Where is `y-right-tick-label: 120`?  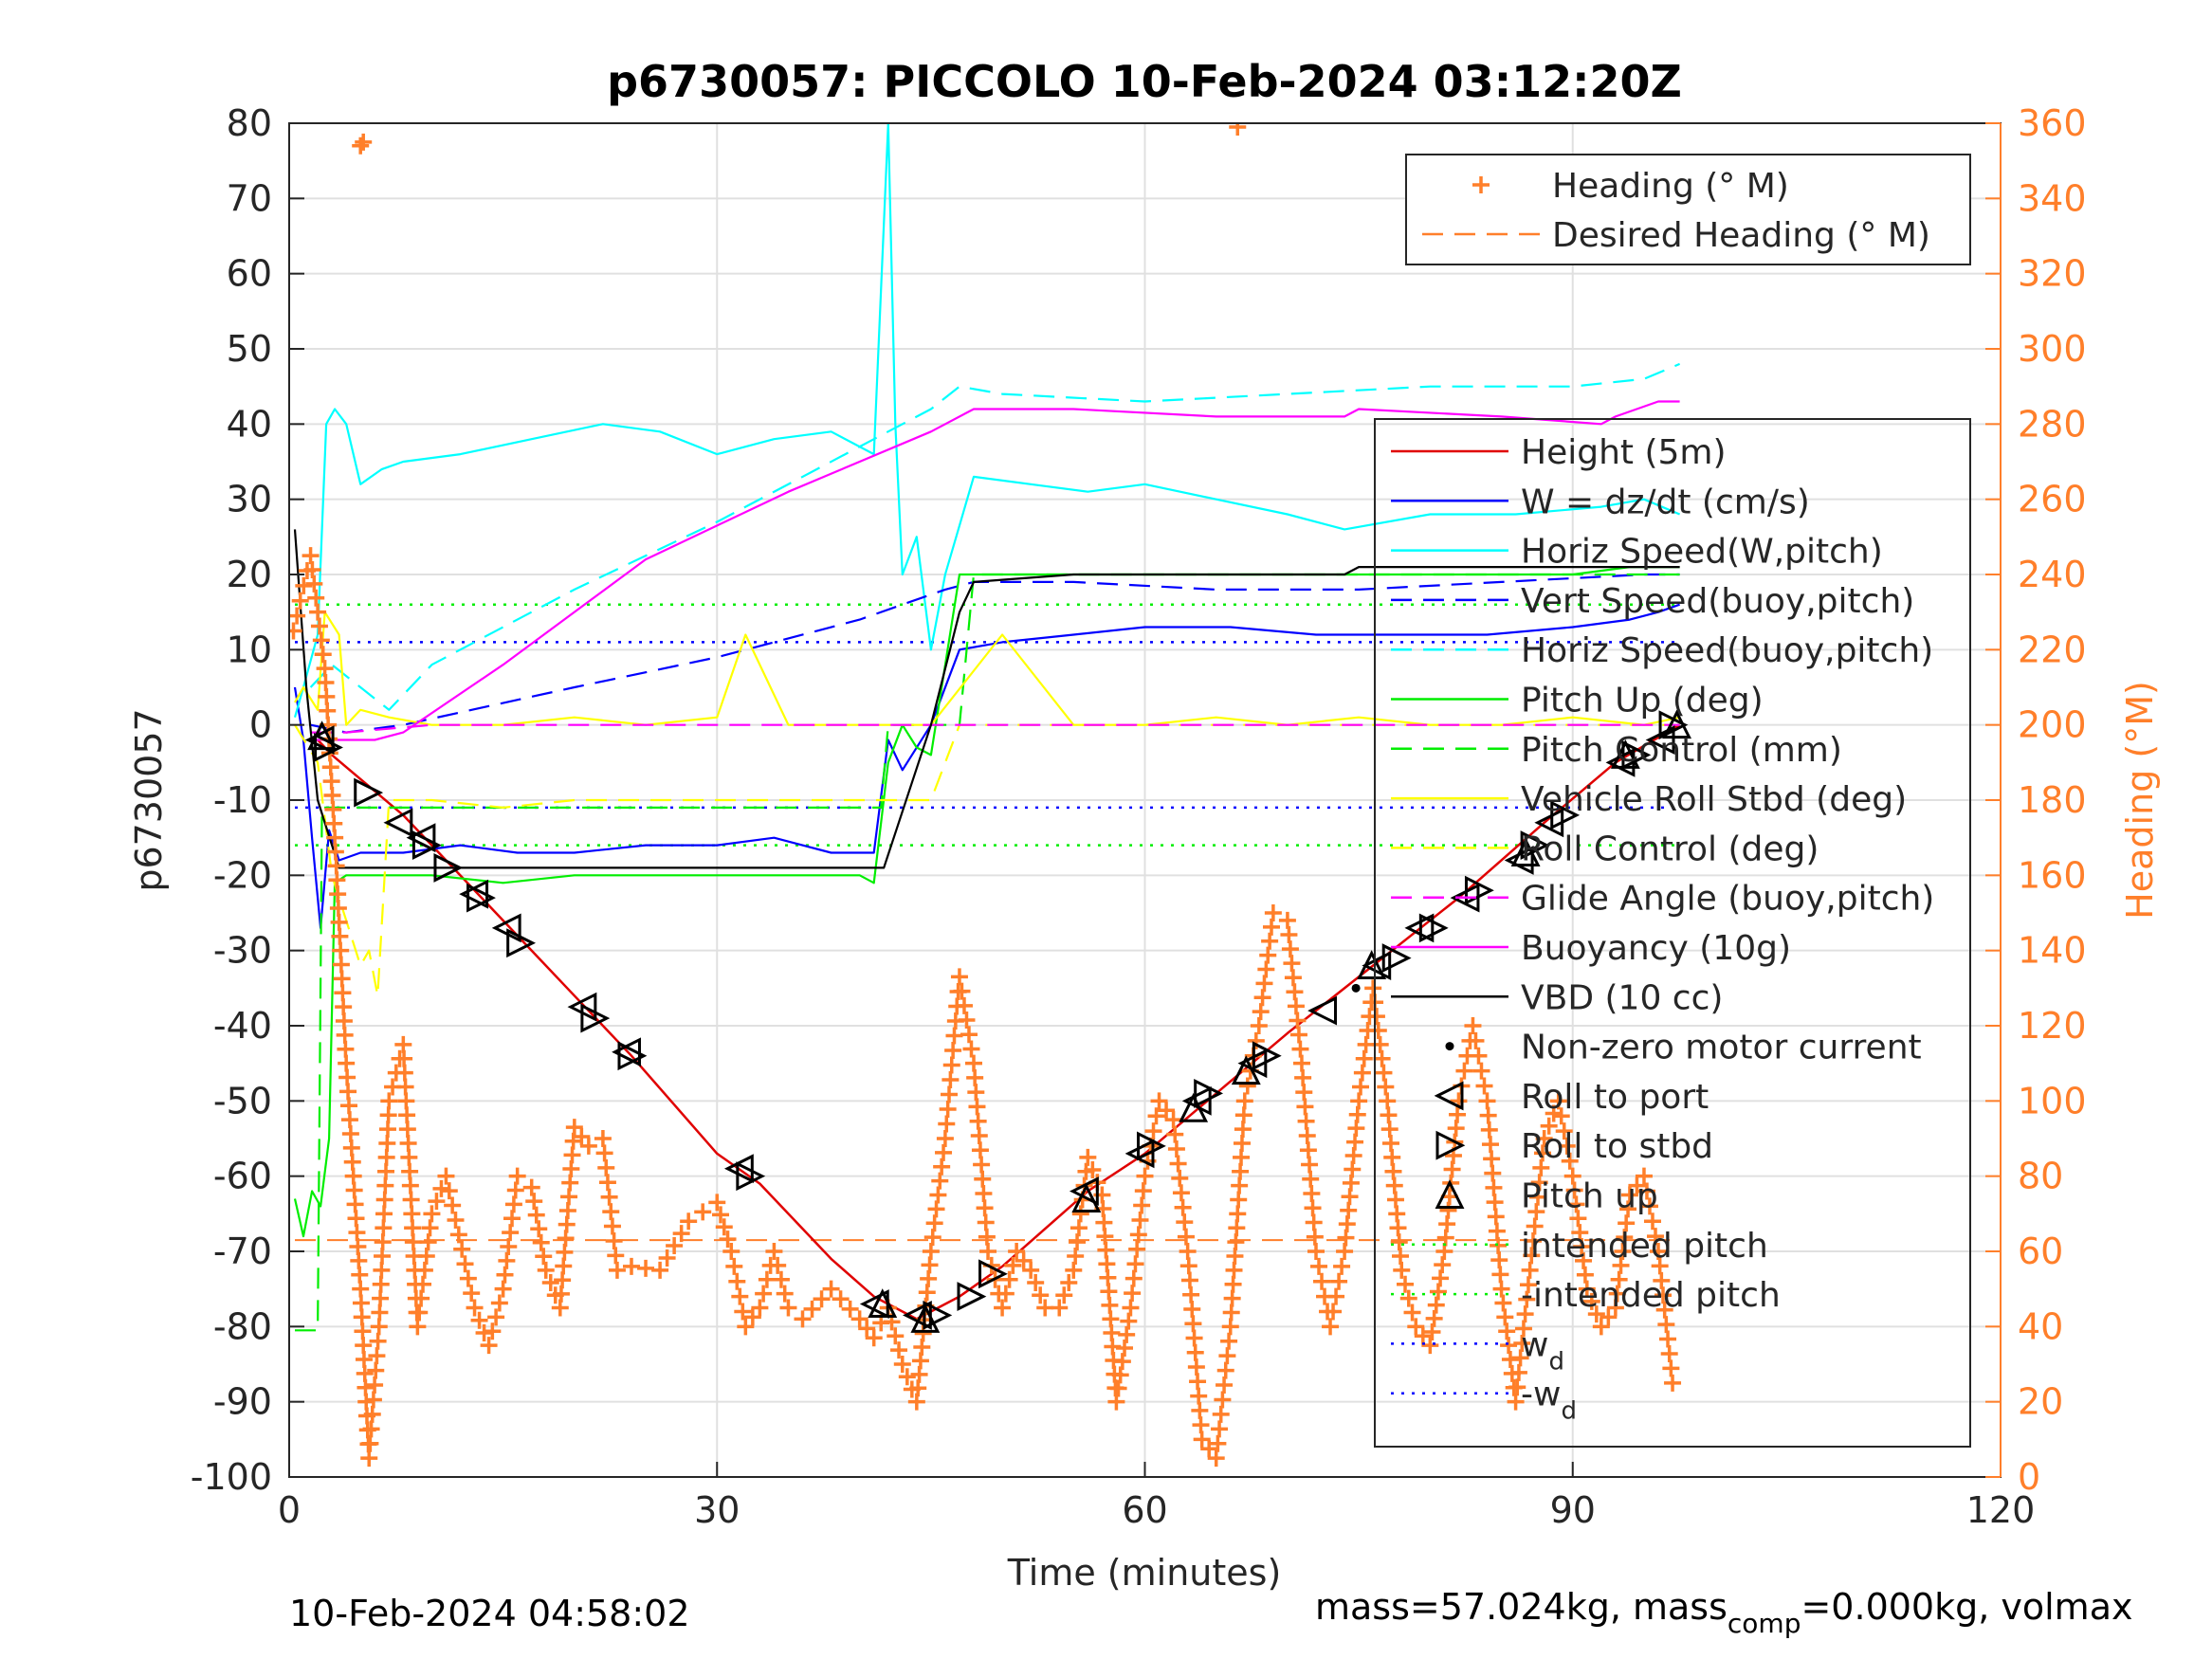 y-right-tick-label: 120 is located at coordinates (2052, 1026).